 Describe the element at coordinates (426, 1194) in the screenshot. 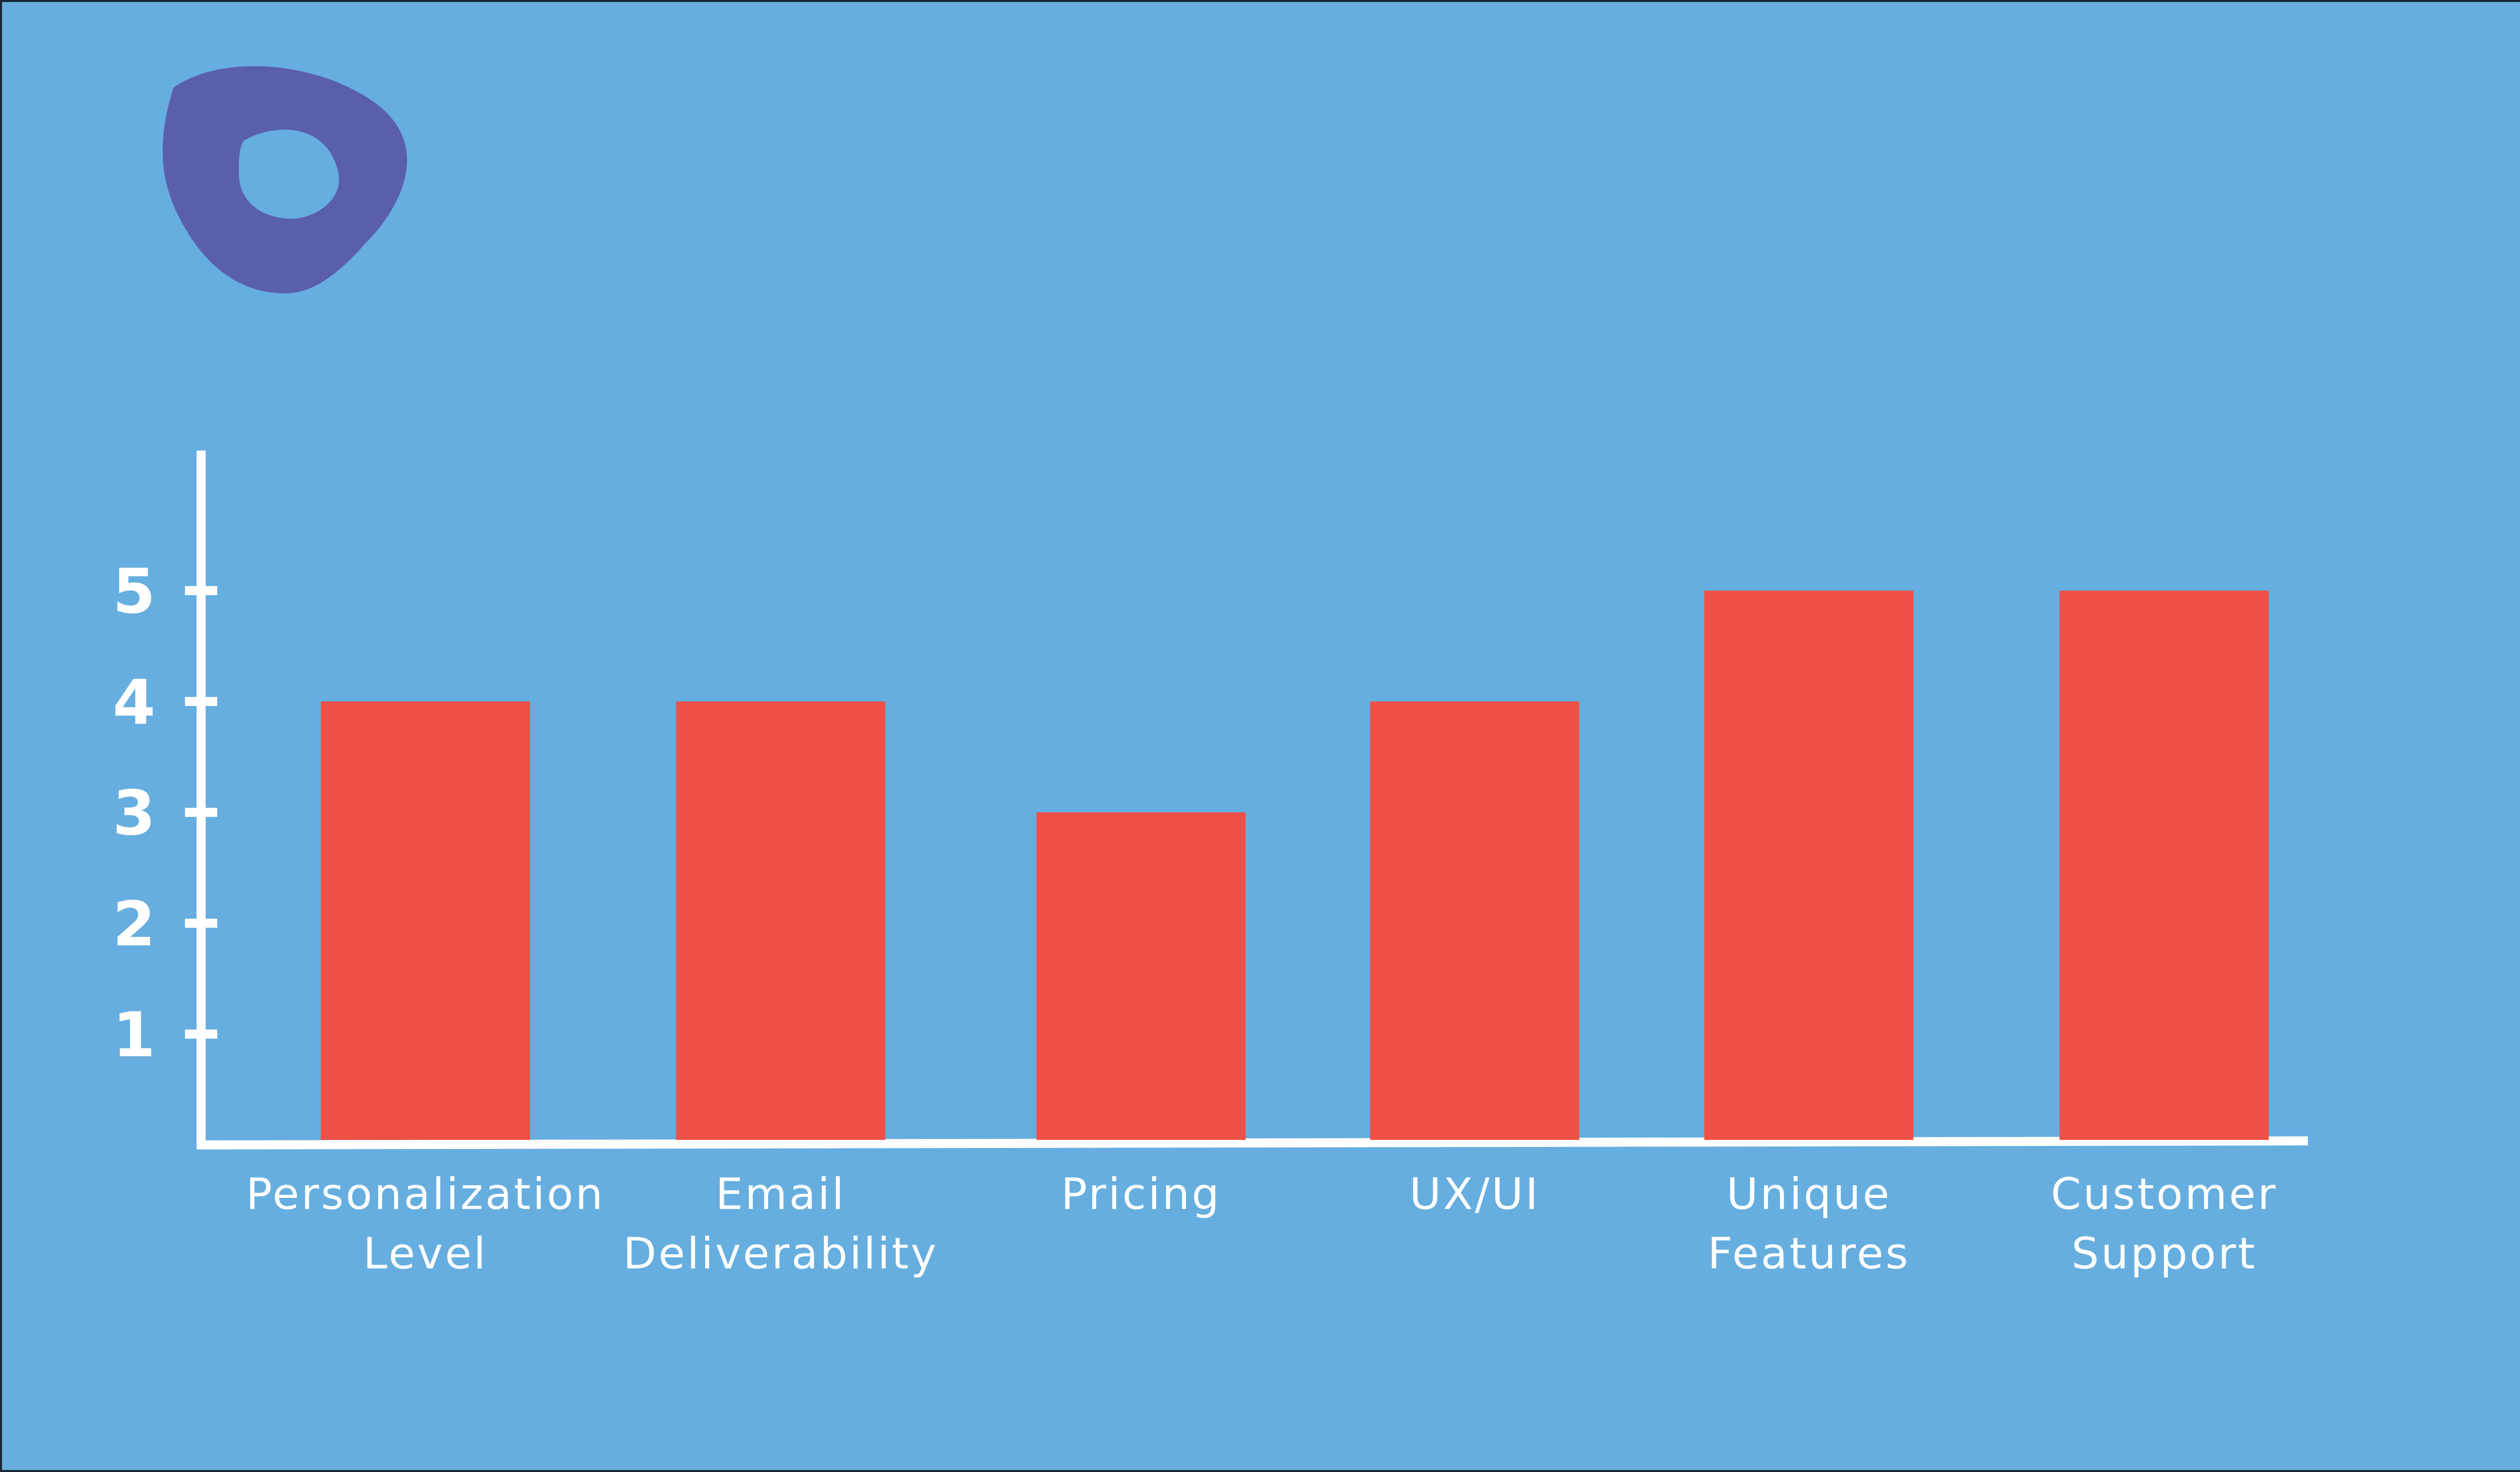

I see `x-category-label: Personalization` at that location.